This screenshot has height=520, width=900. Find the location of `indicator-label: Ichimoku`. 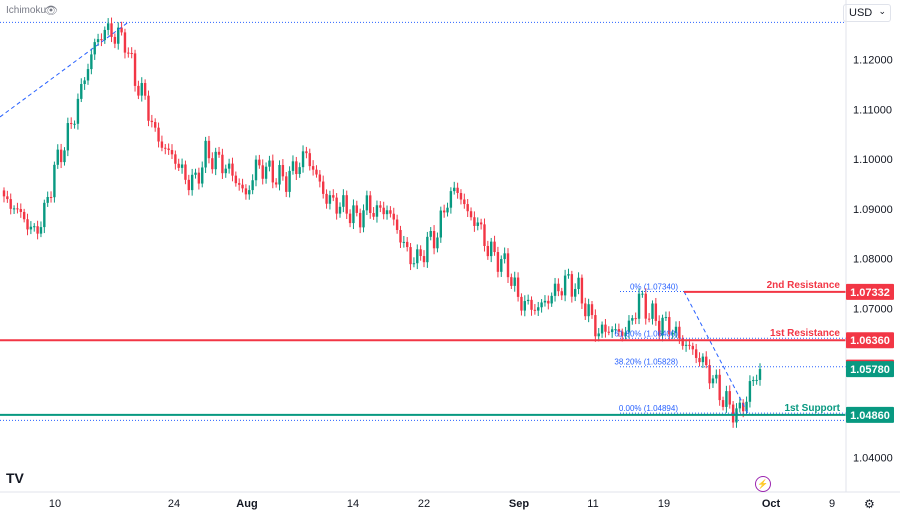

indicator-label: Ichimoku is located at coordinates (26, 10).